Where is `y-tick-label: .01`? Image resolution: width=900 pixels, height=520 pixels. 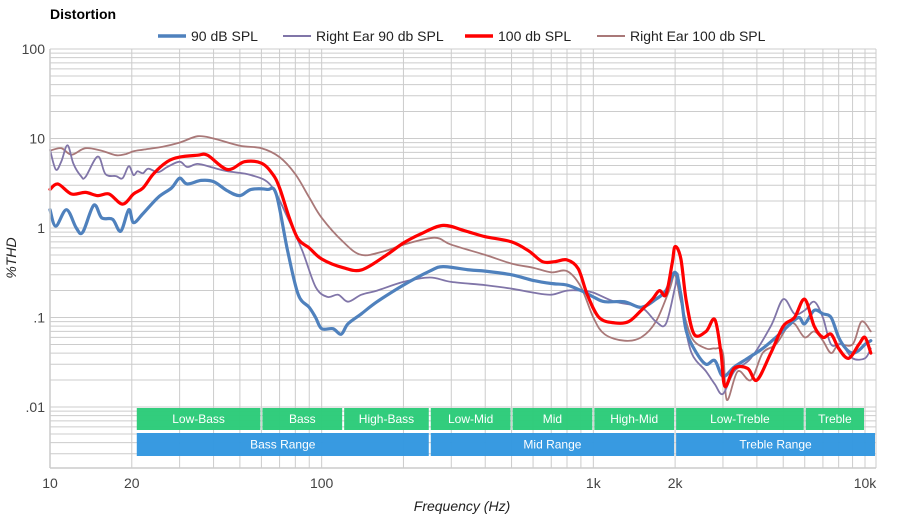 y-tick-label: .01 is located at coordinates (36, 407).